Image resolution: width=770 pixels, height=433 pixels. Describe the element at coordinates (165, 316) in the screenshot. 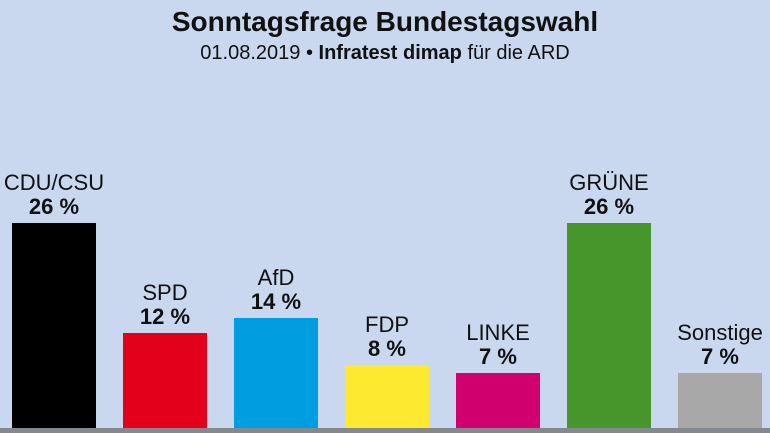

I see `party-value-label: 12 %` at that location.